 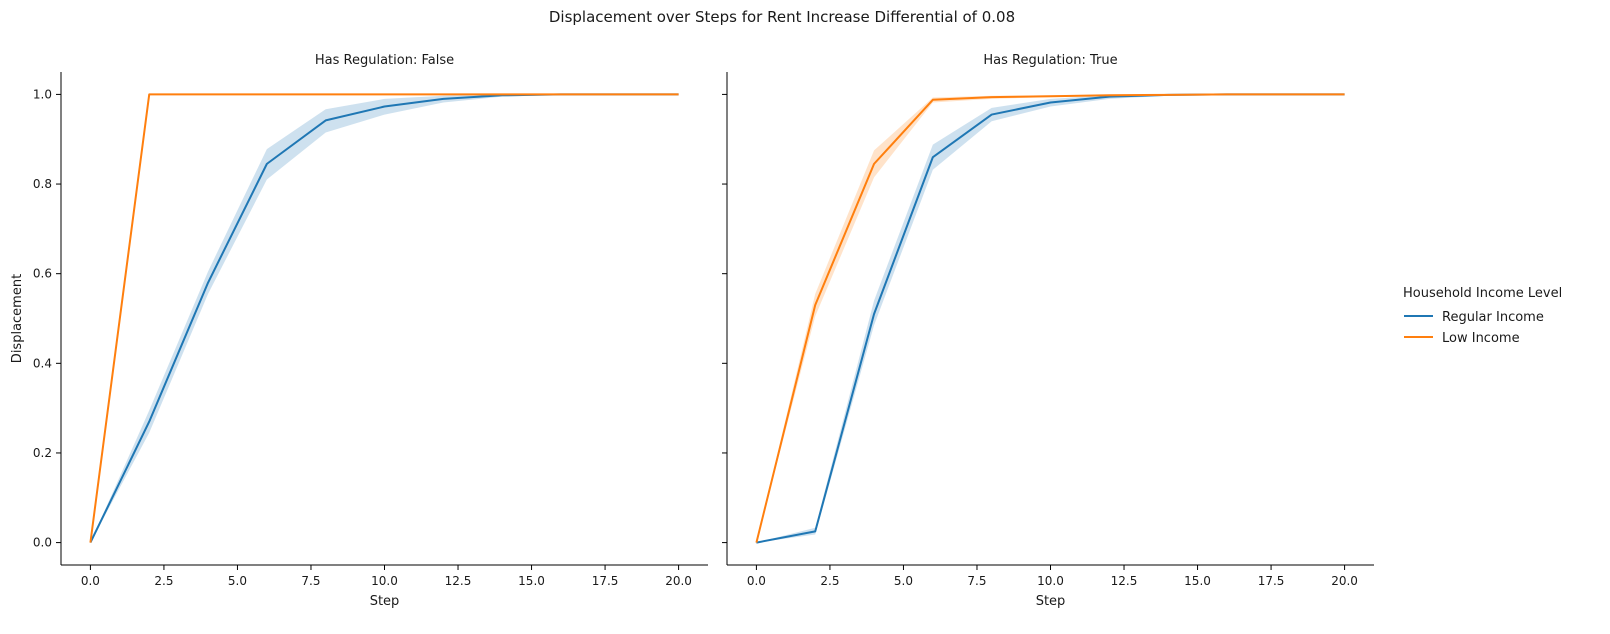 I want to click on y-tick-label: 1.0, so click(x=42, y=94).